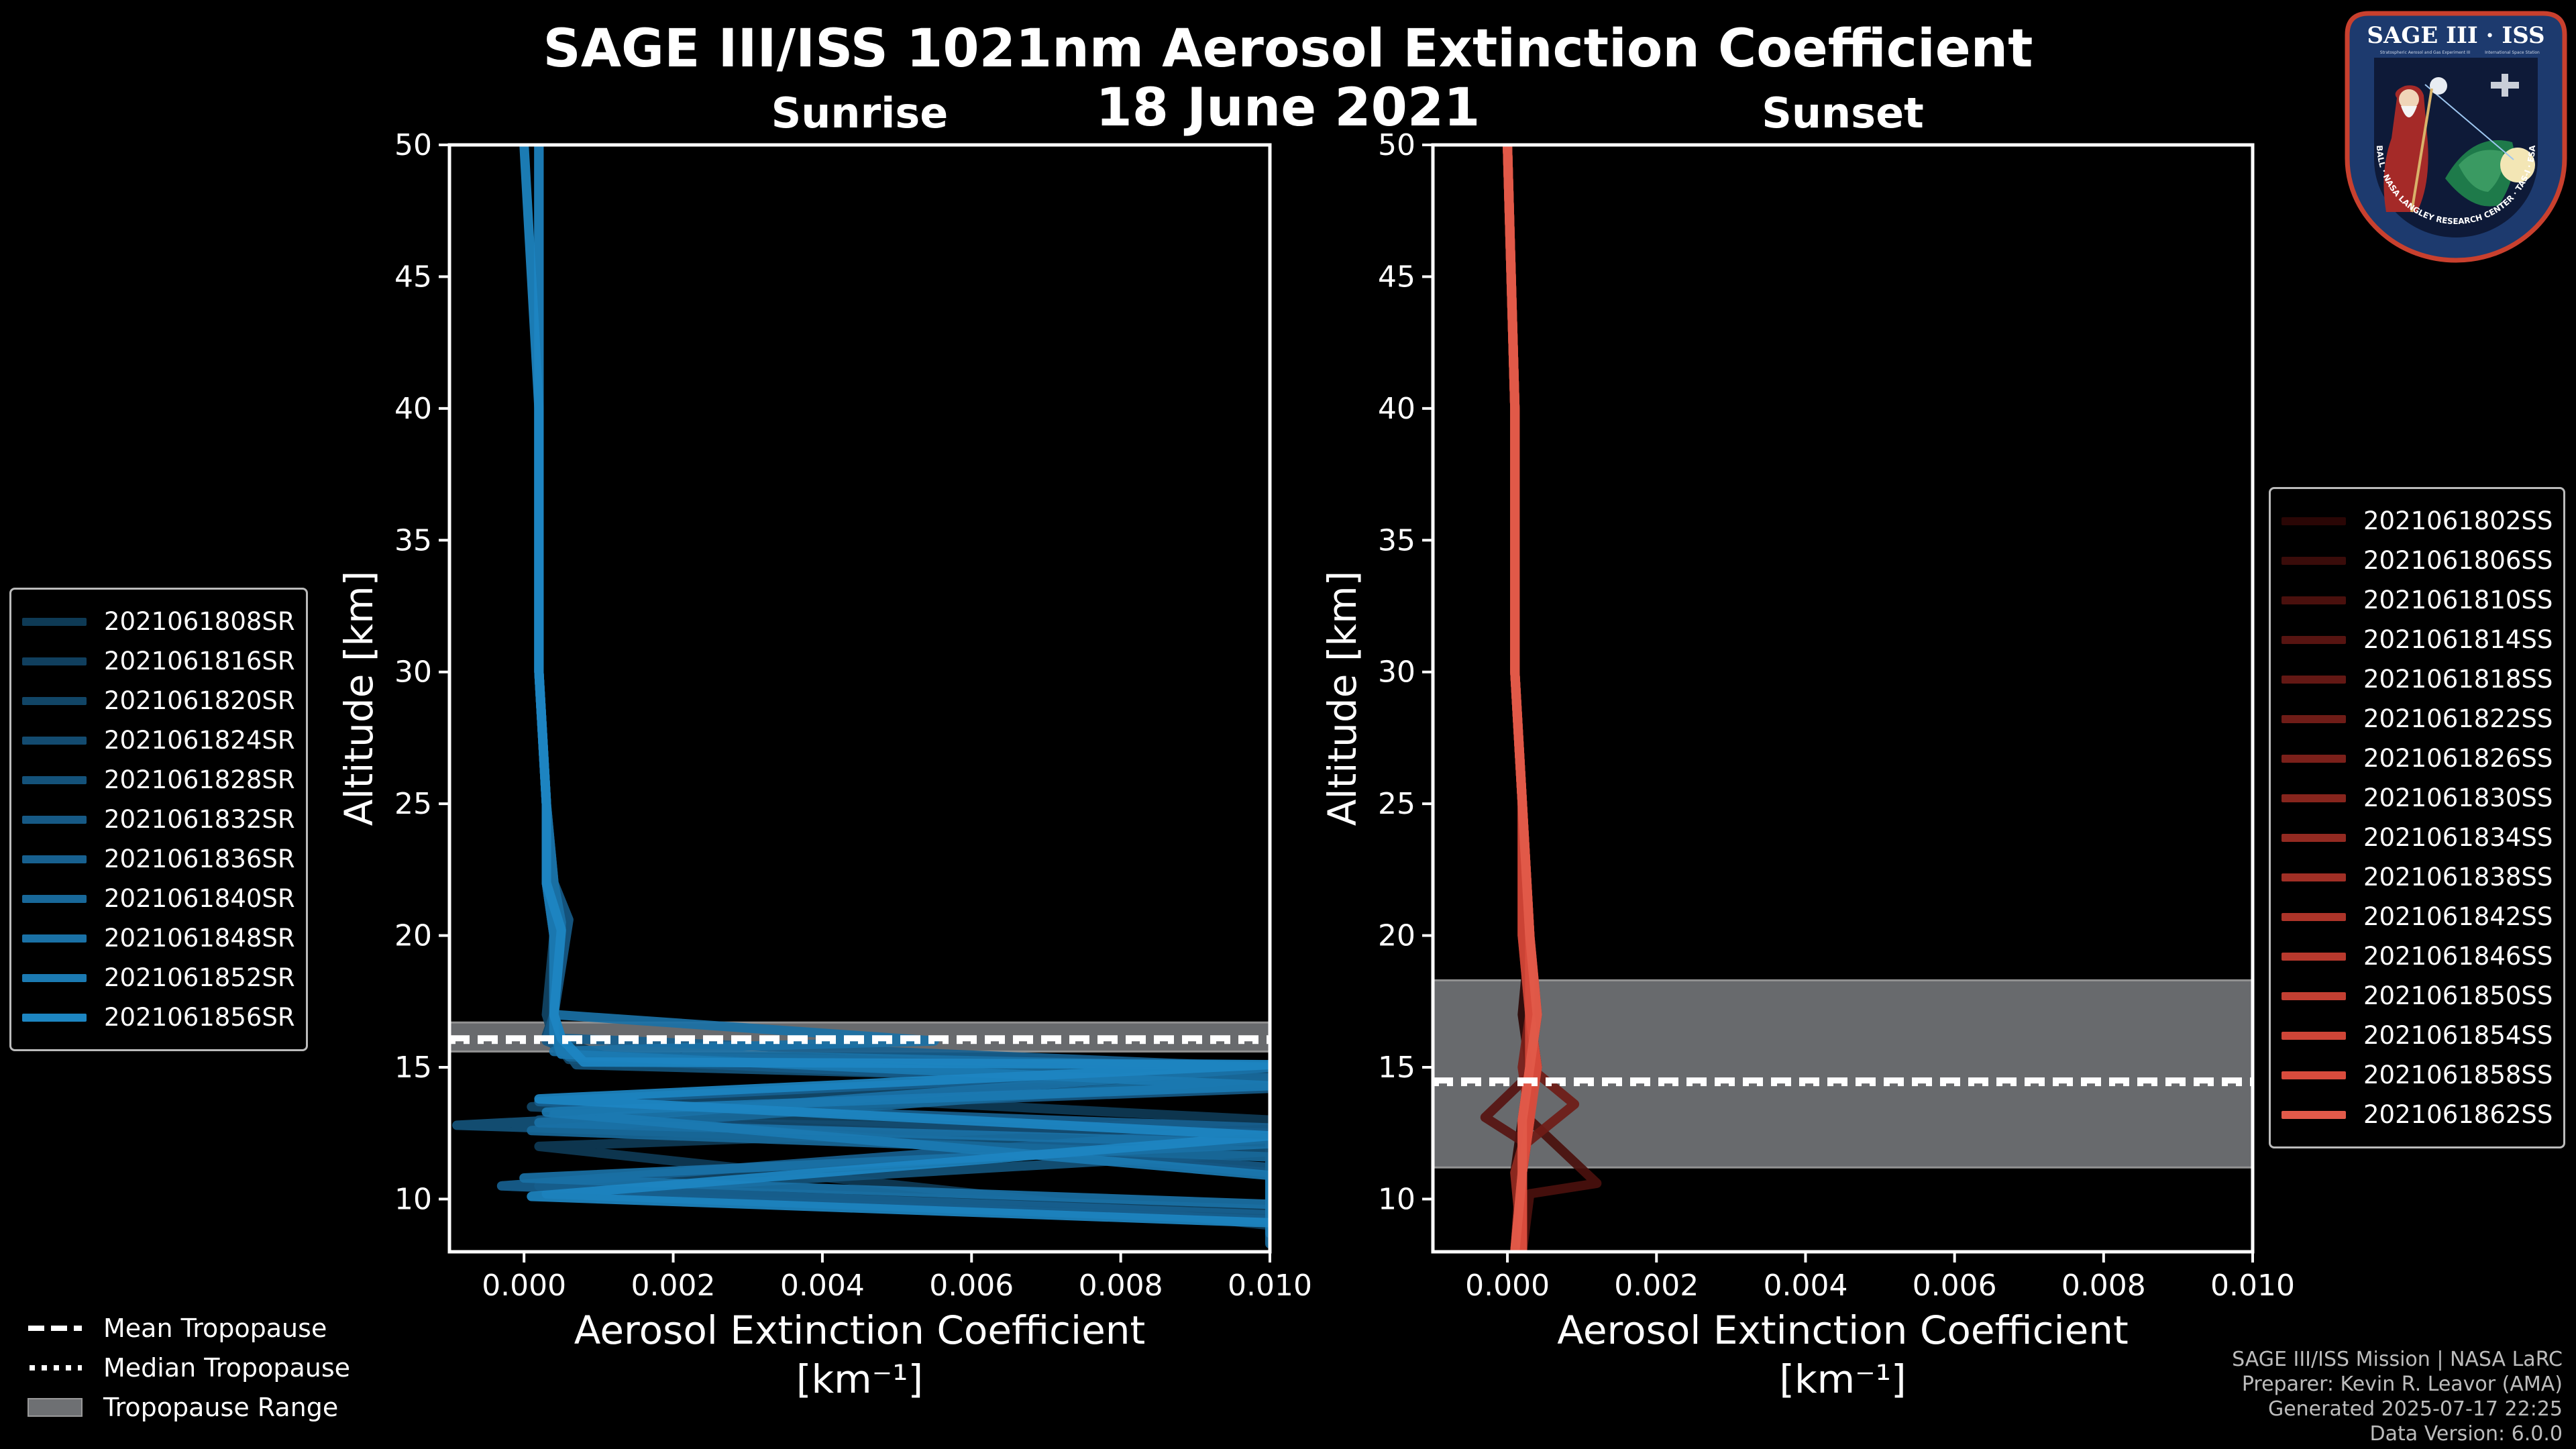 This screenshot has height=1449, width=2576. Describe the element at coordinates (413, 277) in the screenshot. I see `sunrise-ytick-label: 45` at that location.